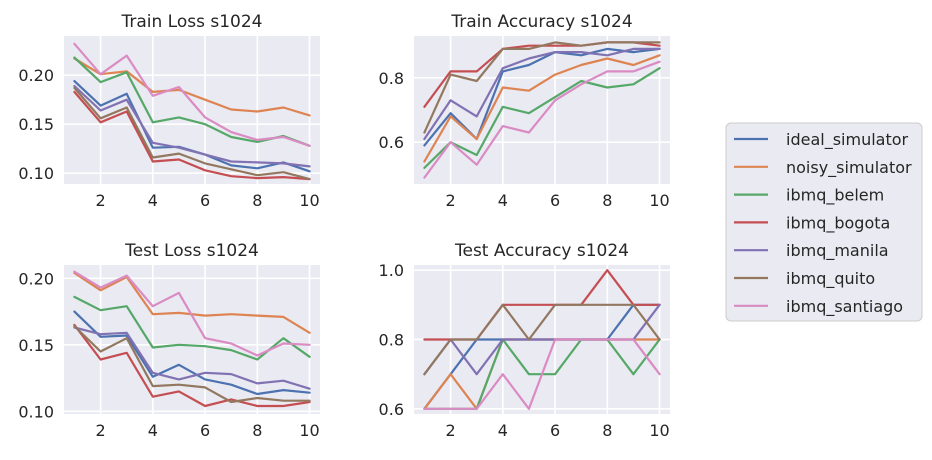 This screenshot has width=932, height=460. I want to click on subplot-2: 2 4 6 8 10 0.6 0.8 Train Accuracy s1024, so click(524, 111).